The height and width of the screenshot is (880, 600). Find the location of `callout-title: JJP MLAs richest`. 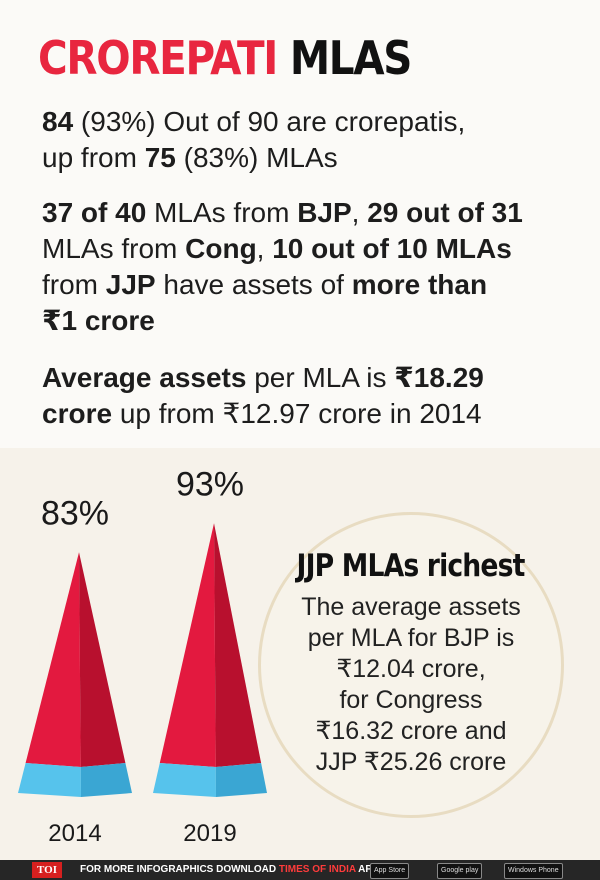

callout-title: JJP MLAs richest is located at coordinates (411, 566).